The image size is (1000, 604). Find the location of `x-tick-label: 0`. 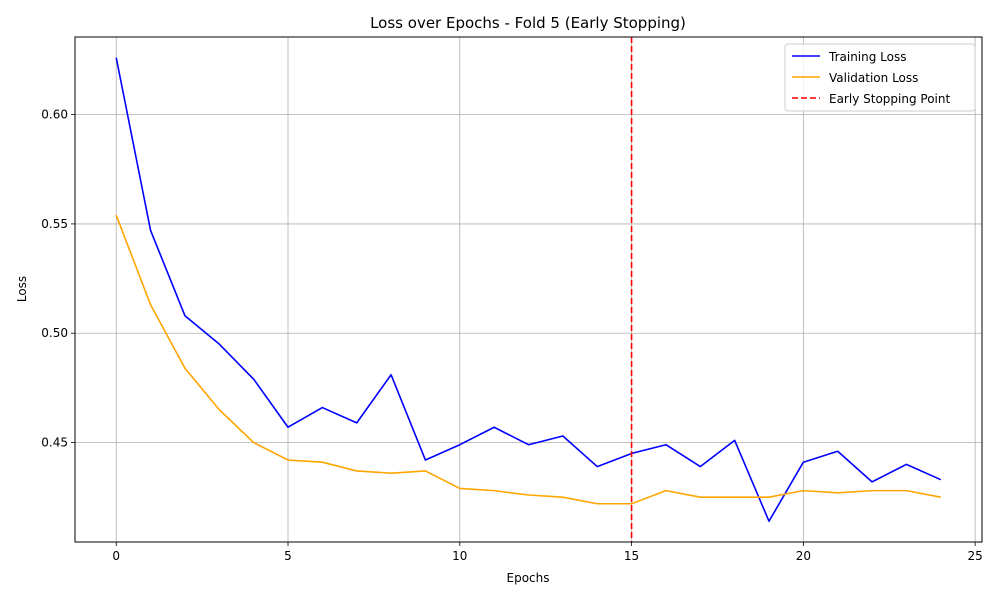

x-tick-label: 0 is located at coordinates (116, 556).